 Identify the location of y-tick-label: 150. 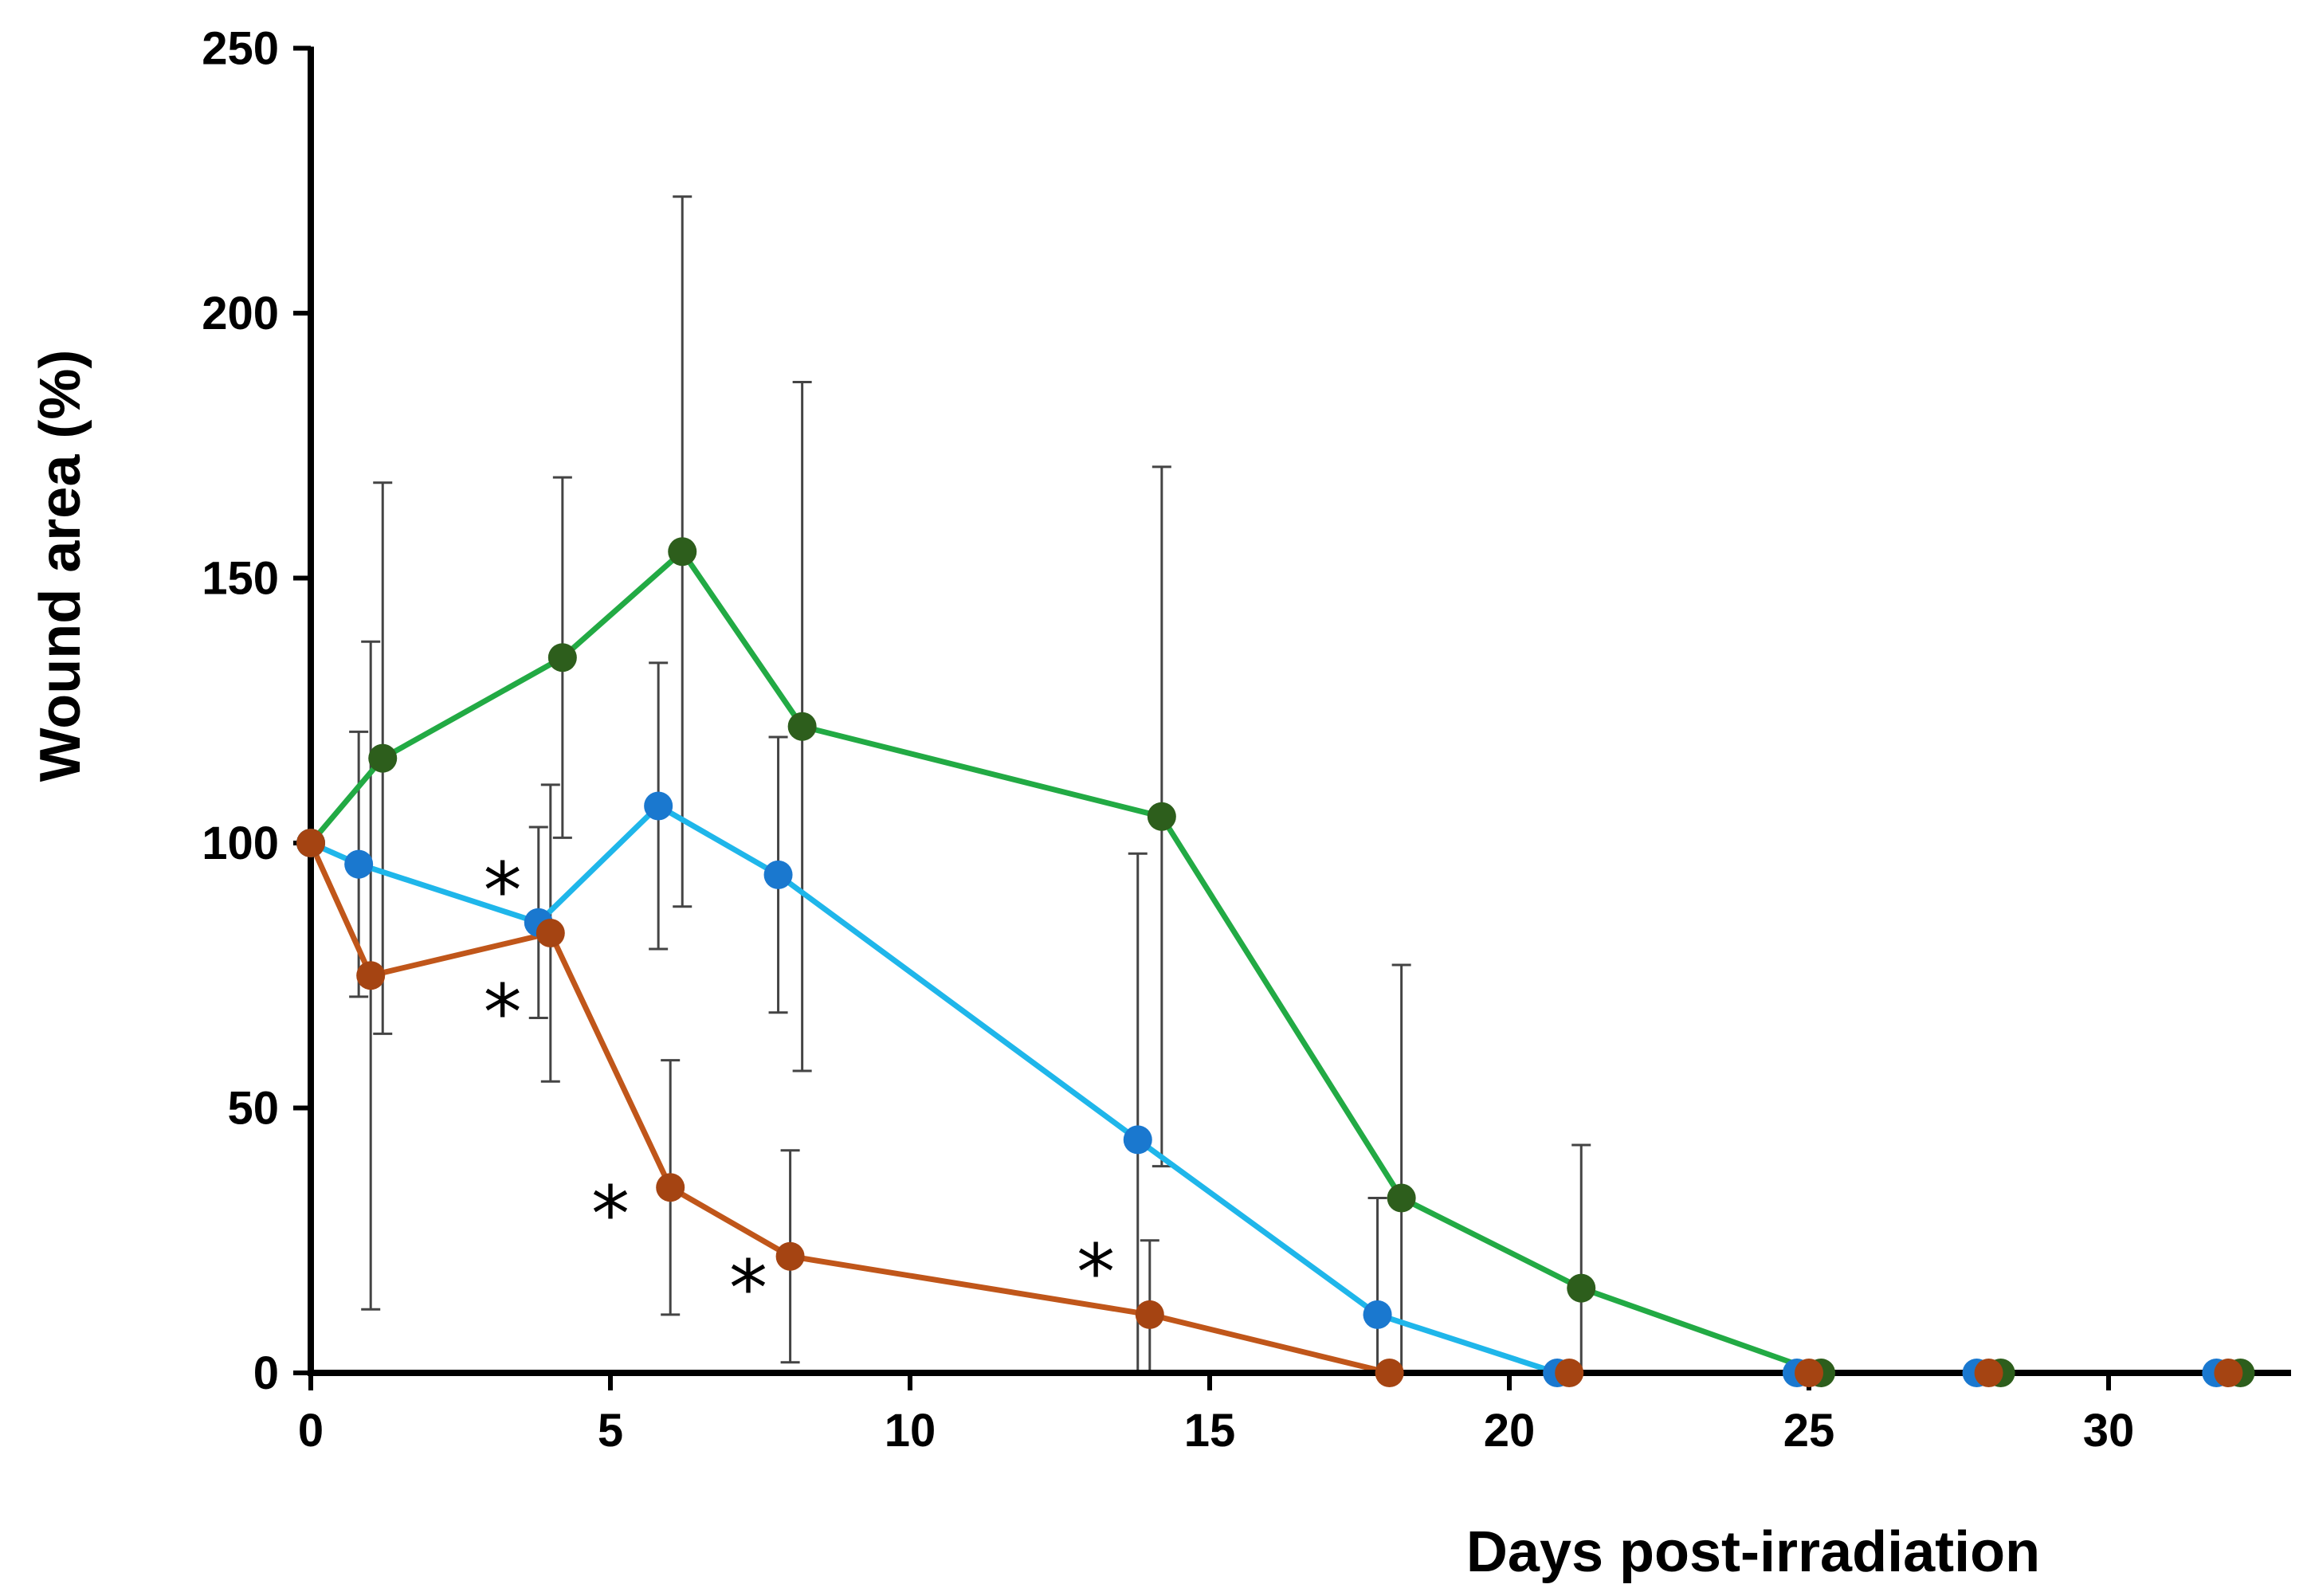
(240, 579).